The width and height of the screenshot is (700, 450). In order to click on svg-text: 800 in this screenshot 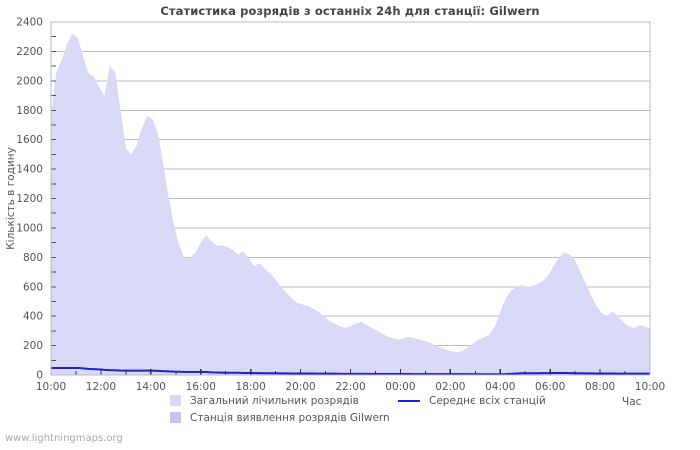, I will do `click(33, 258)`.